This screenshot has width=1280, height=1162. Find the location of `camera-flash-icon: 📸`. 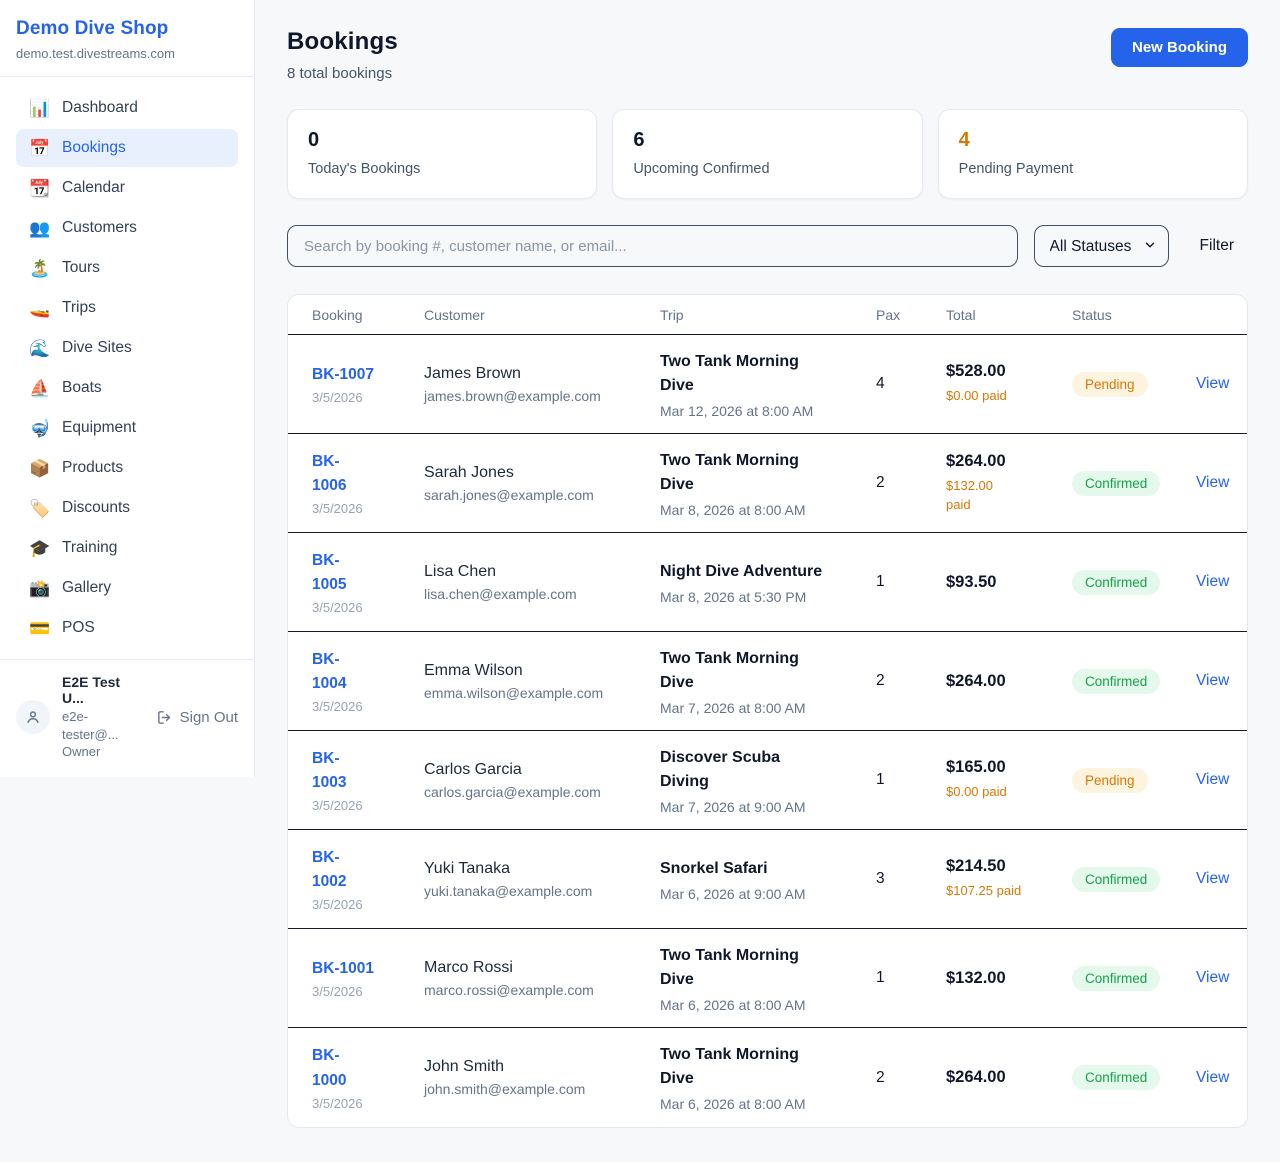

camera-flash-icon: 📸 is located at coordinates (40, 588).